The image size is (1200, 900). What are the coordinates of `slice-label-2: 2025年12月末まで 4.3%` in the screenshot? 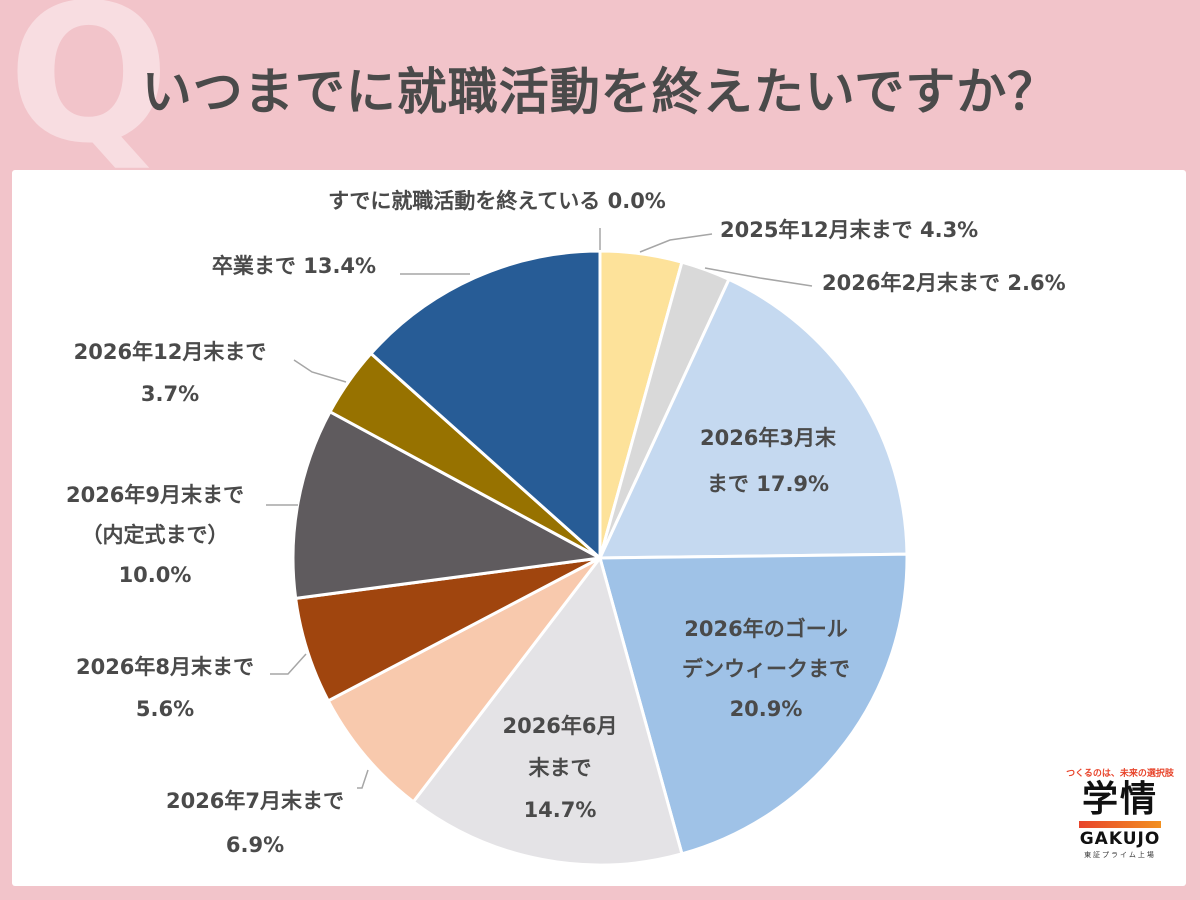 It's located at (849, 230).